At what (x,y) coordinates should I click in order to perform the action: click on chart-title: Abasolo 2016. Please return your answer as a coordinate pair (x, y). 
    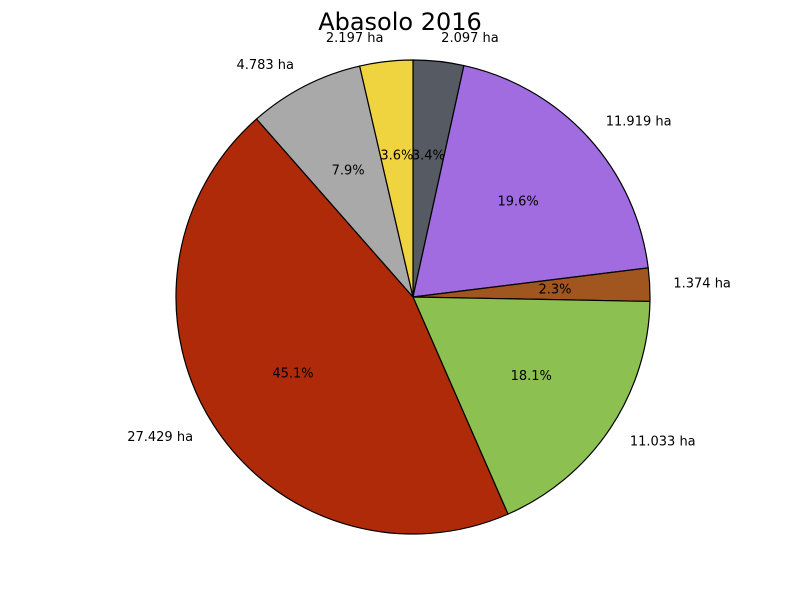
    Looking at the image, I should click on (400, 22).